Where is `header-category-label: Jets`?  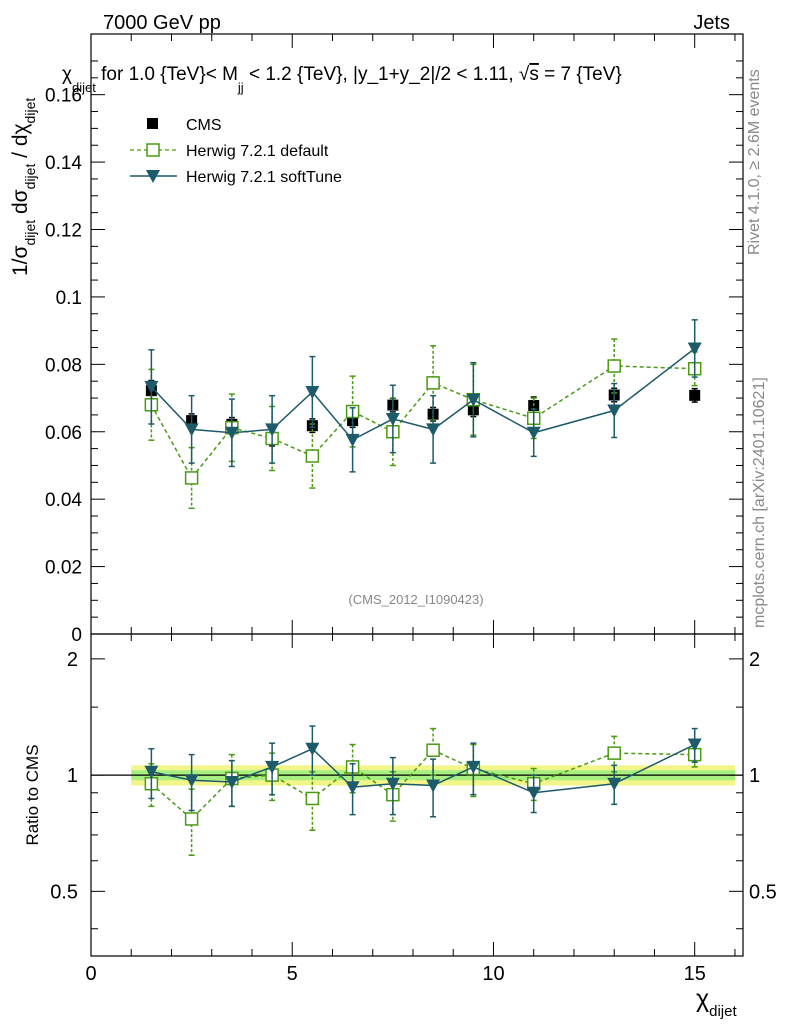
header-category-label: Jets is located at coordinates (711, 23).